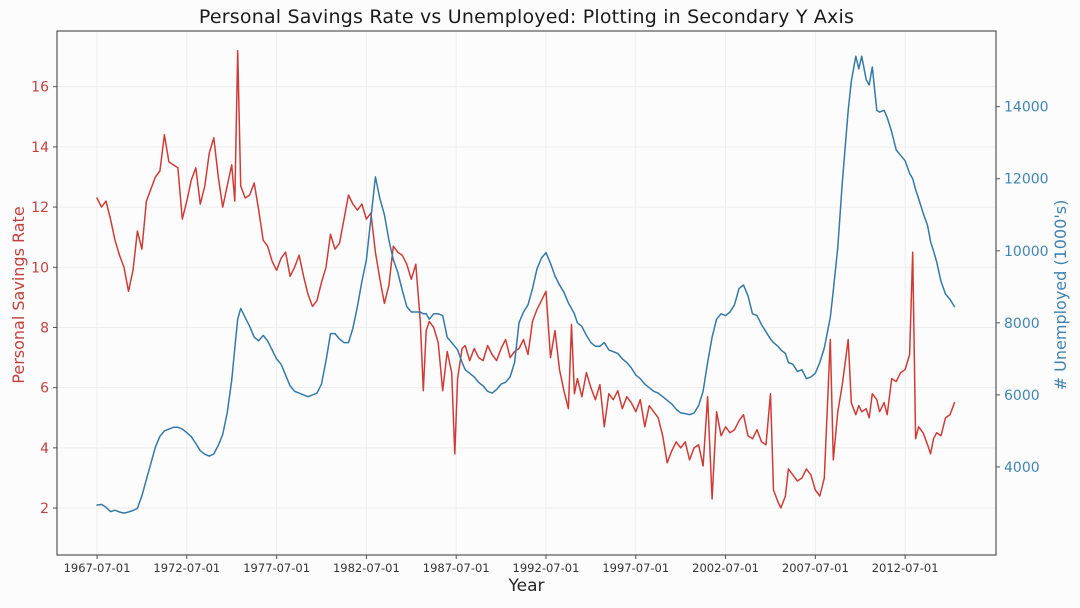 Image resolution: width=1080 pixels, height=608 pixels. What do you see at coordinates (1022, 324) in the screenshot?
I see `y-right-tick-label: 8000` at bounding box center [1022, 324].